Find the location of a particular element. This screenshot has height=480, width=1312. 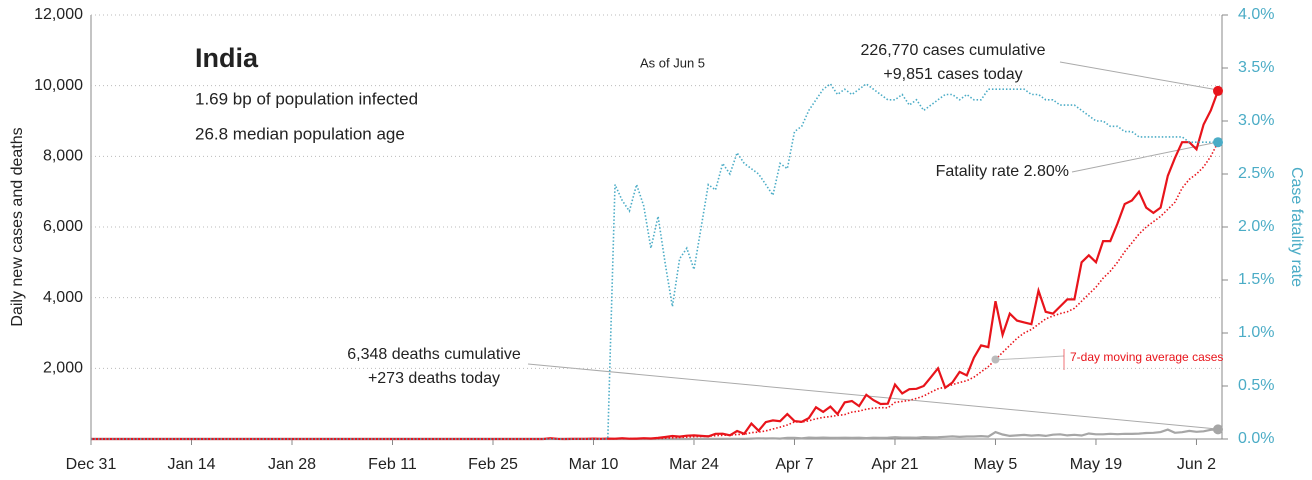

y-tick-label: 12,000 is located at coordinates (58, 14).